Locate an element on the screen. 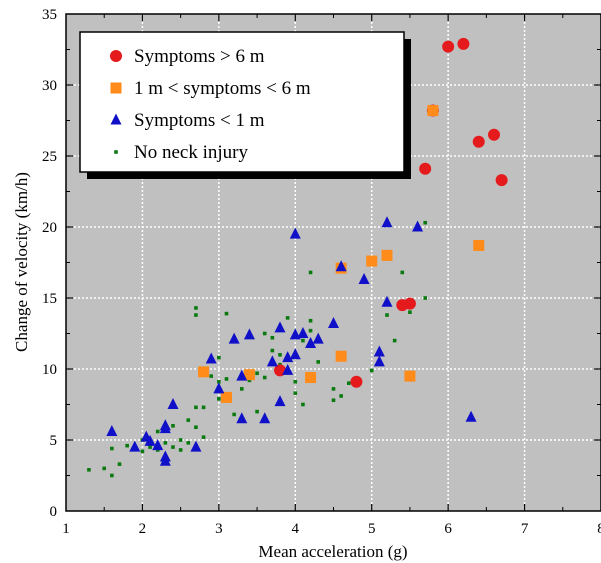 The image size is (601, 563). x-tick-label: 3 is located at coordinates (219, 529).